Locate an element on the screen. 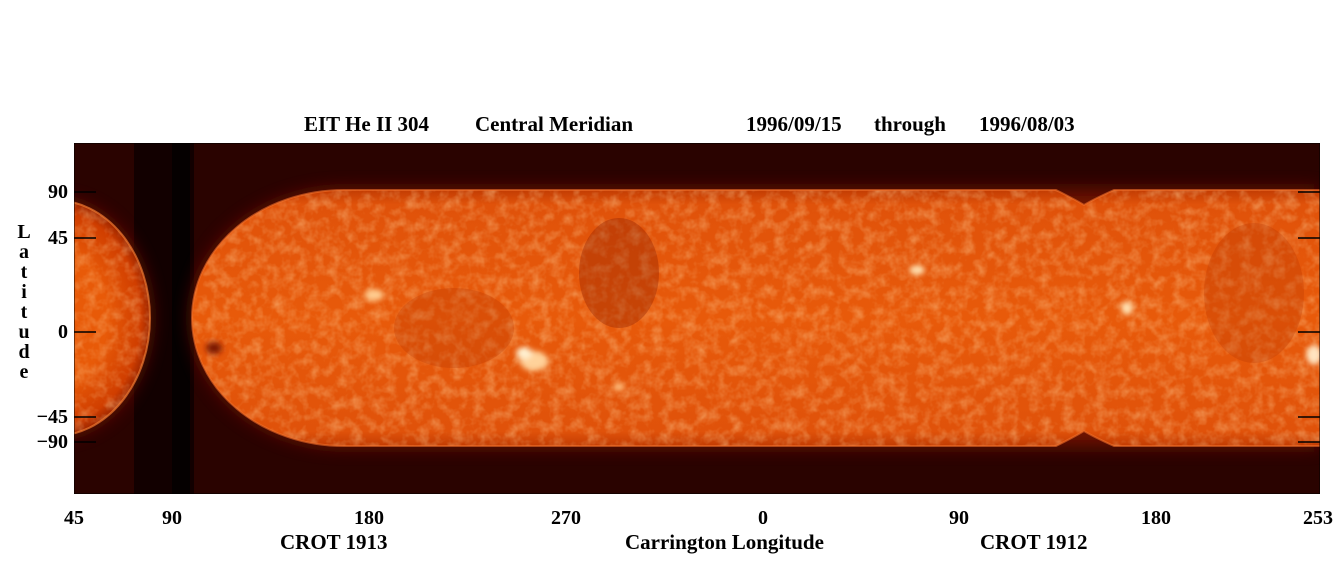 This screenshot has height=570, width=1344. rotation-label-right: CROT 1912 is located at coordinates (1034, 542).